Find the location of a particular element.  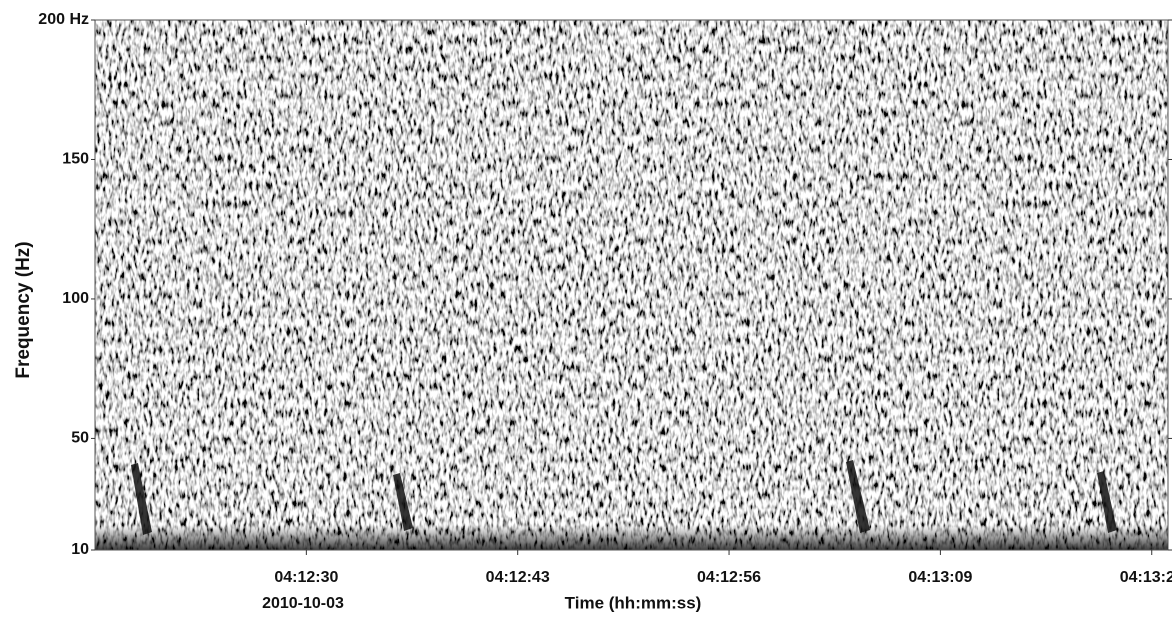

date-label: 2010-10-03 is located at coordinates (303, 603).